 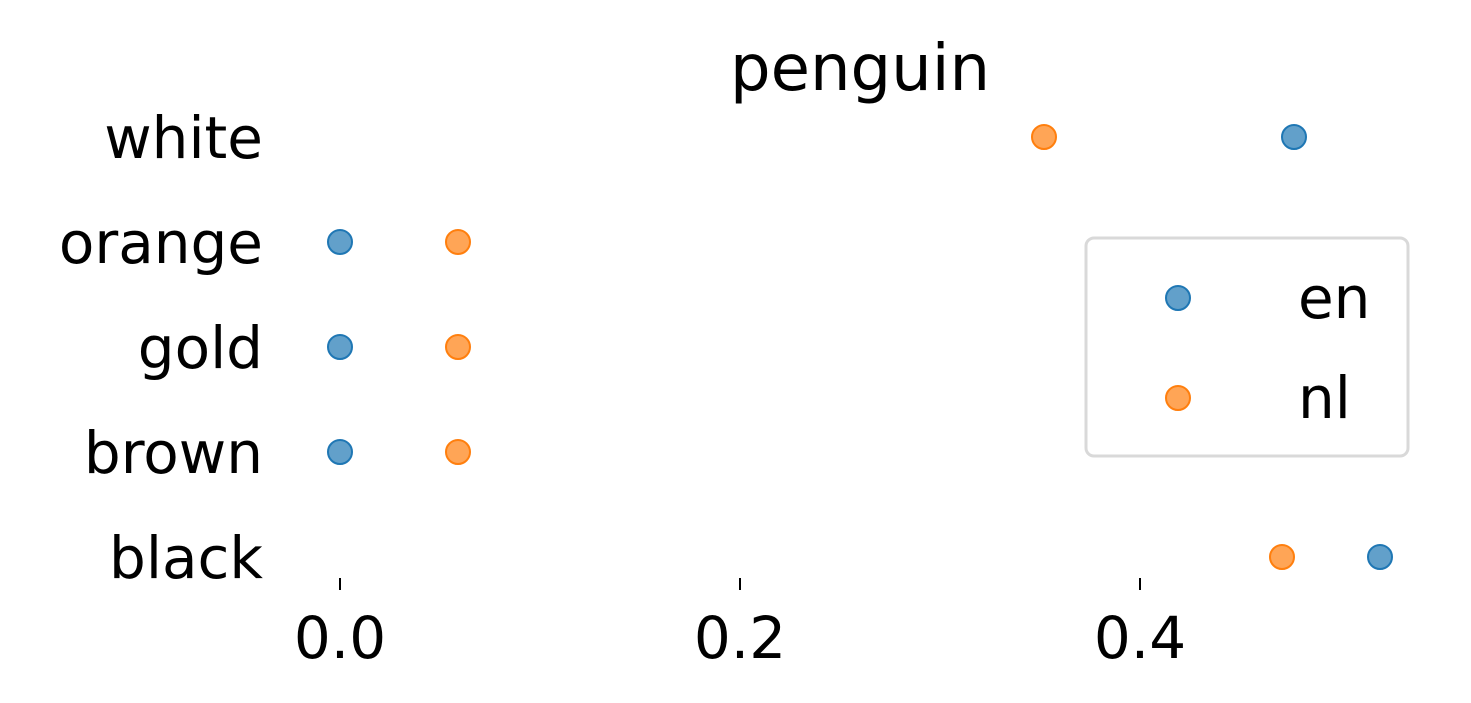 What do you see at coordinates (458, 452) in the screenshot?
I see `data-point-nl-brown` at bounding box center [458, 452].